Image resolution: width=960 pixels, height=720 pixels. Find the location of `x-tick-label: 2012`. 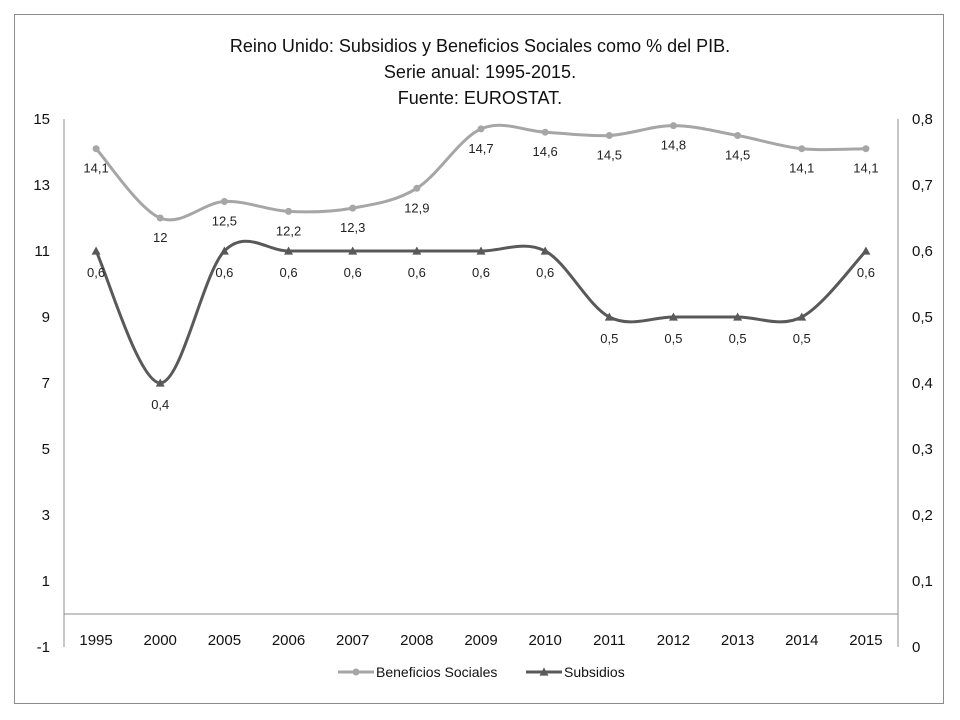

x-tick-label: 2012 is located at coordinates (673, 640).